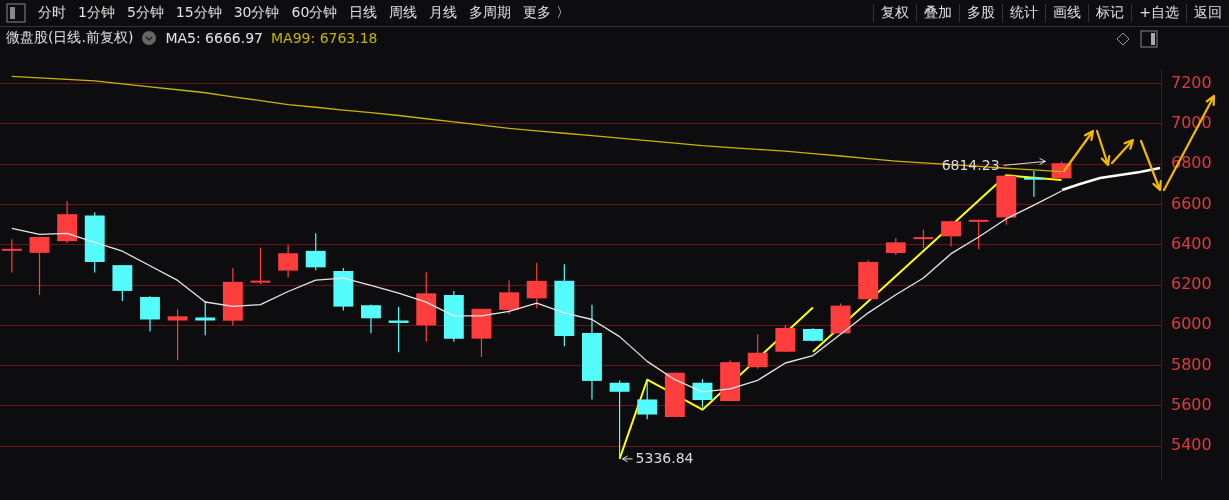 The image size is (1229, 500). What do you see at coordinates (324, 38) in the screenshot?
I see `text: MA99: 6763.18` at bounding box center [324, 38].